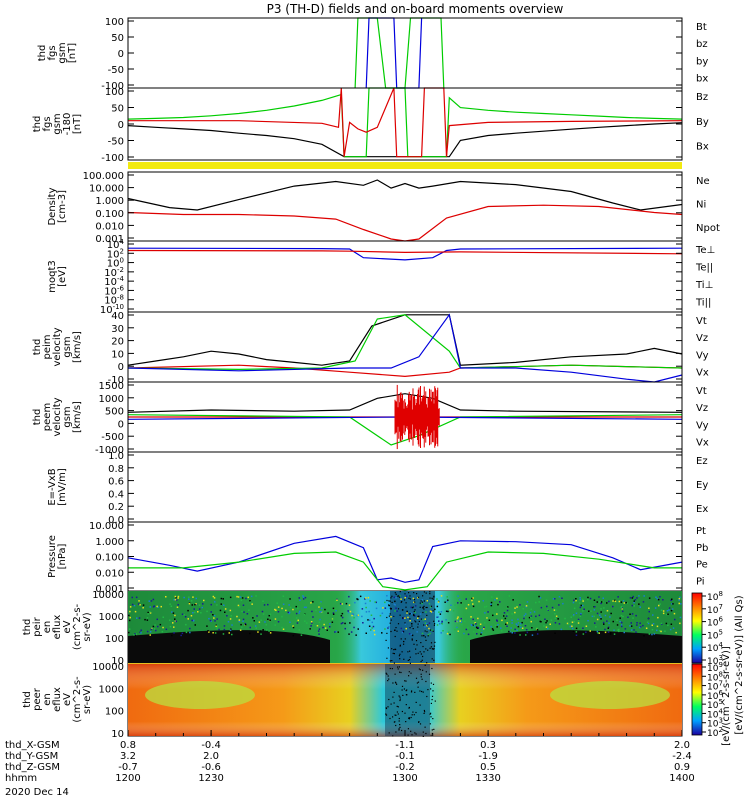 This screenshot has height=800, width=750. I want to click on series-electron_velocity-vt, so click(405, 403).